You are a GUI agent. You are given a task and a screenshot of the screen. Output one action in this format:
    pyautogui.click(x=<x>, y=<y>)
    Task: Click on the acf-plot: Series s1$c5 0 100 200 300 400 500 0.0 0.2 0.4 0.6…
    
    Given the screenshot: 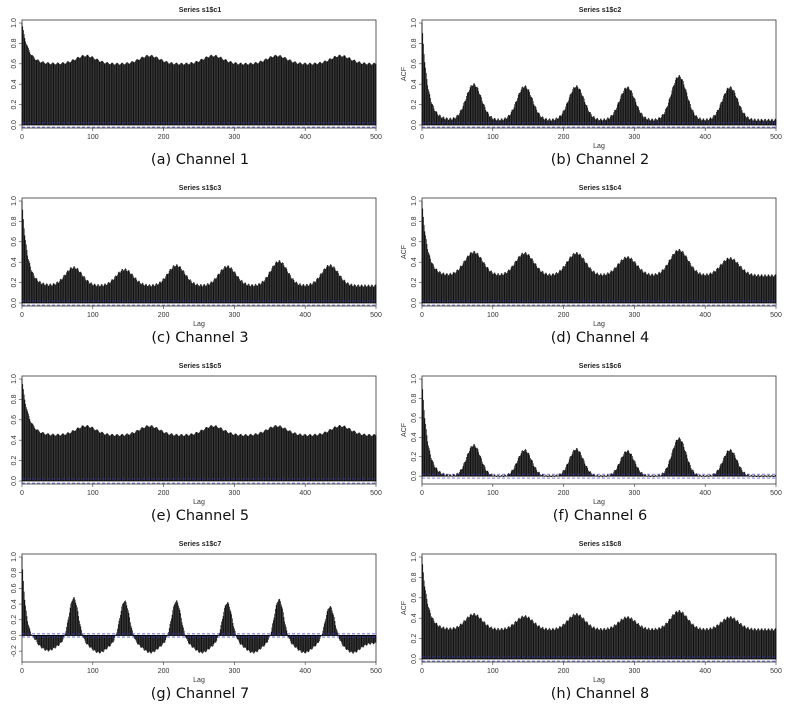 What is the action you would take?
    pyautogui.click(x=196, y=434)
    